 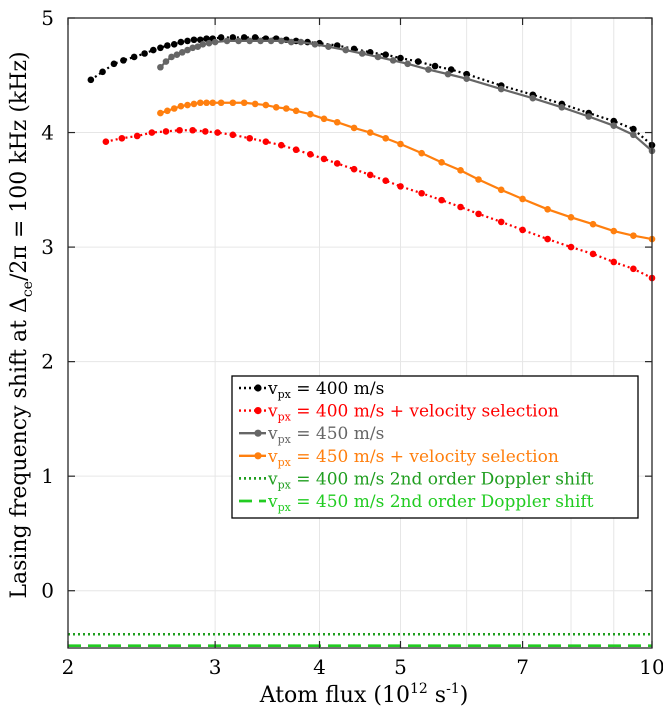 What do you see at coordinates (413, 413) in the screenshot?
I see `legend-label: vpx = 400 m/s + velocity selection` at bounding box center [413, 413].